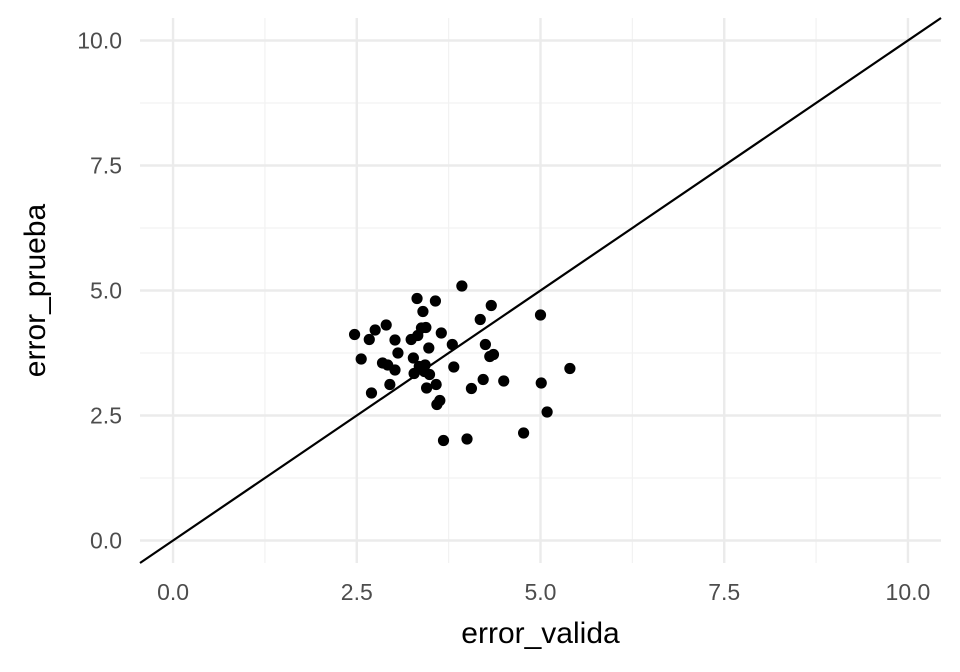 This screenshot has width=960, height=672. I want to click on x-tick-label: 2.5, so click(357, 592).